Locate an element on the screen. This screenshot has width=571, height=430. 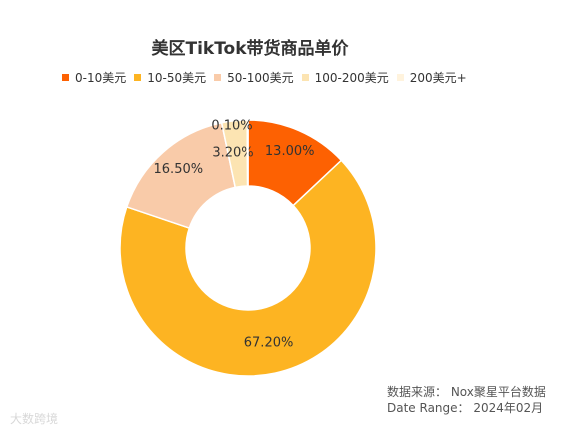
legend-item: 50-100美元 is located at coordinates (254, 77).